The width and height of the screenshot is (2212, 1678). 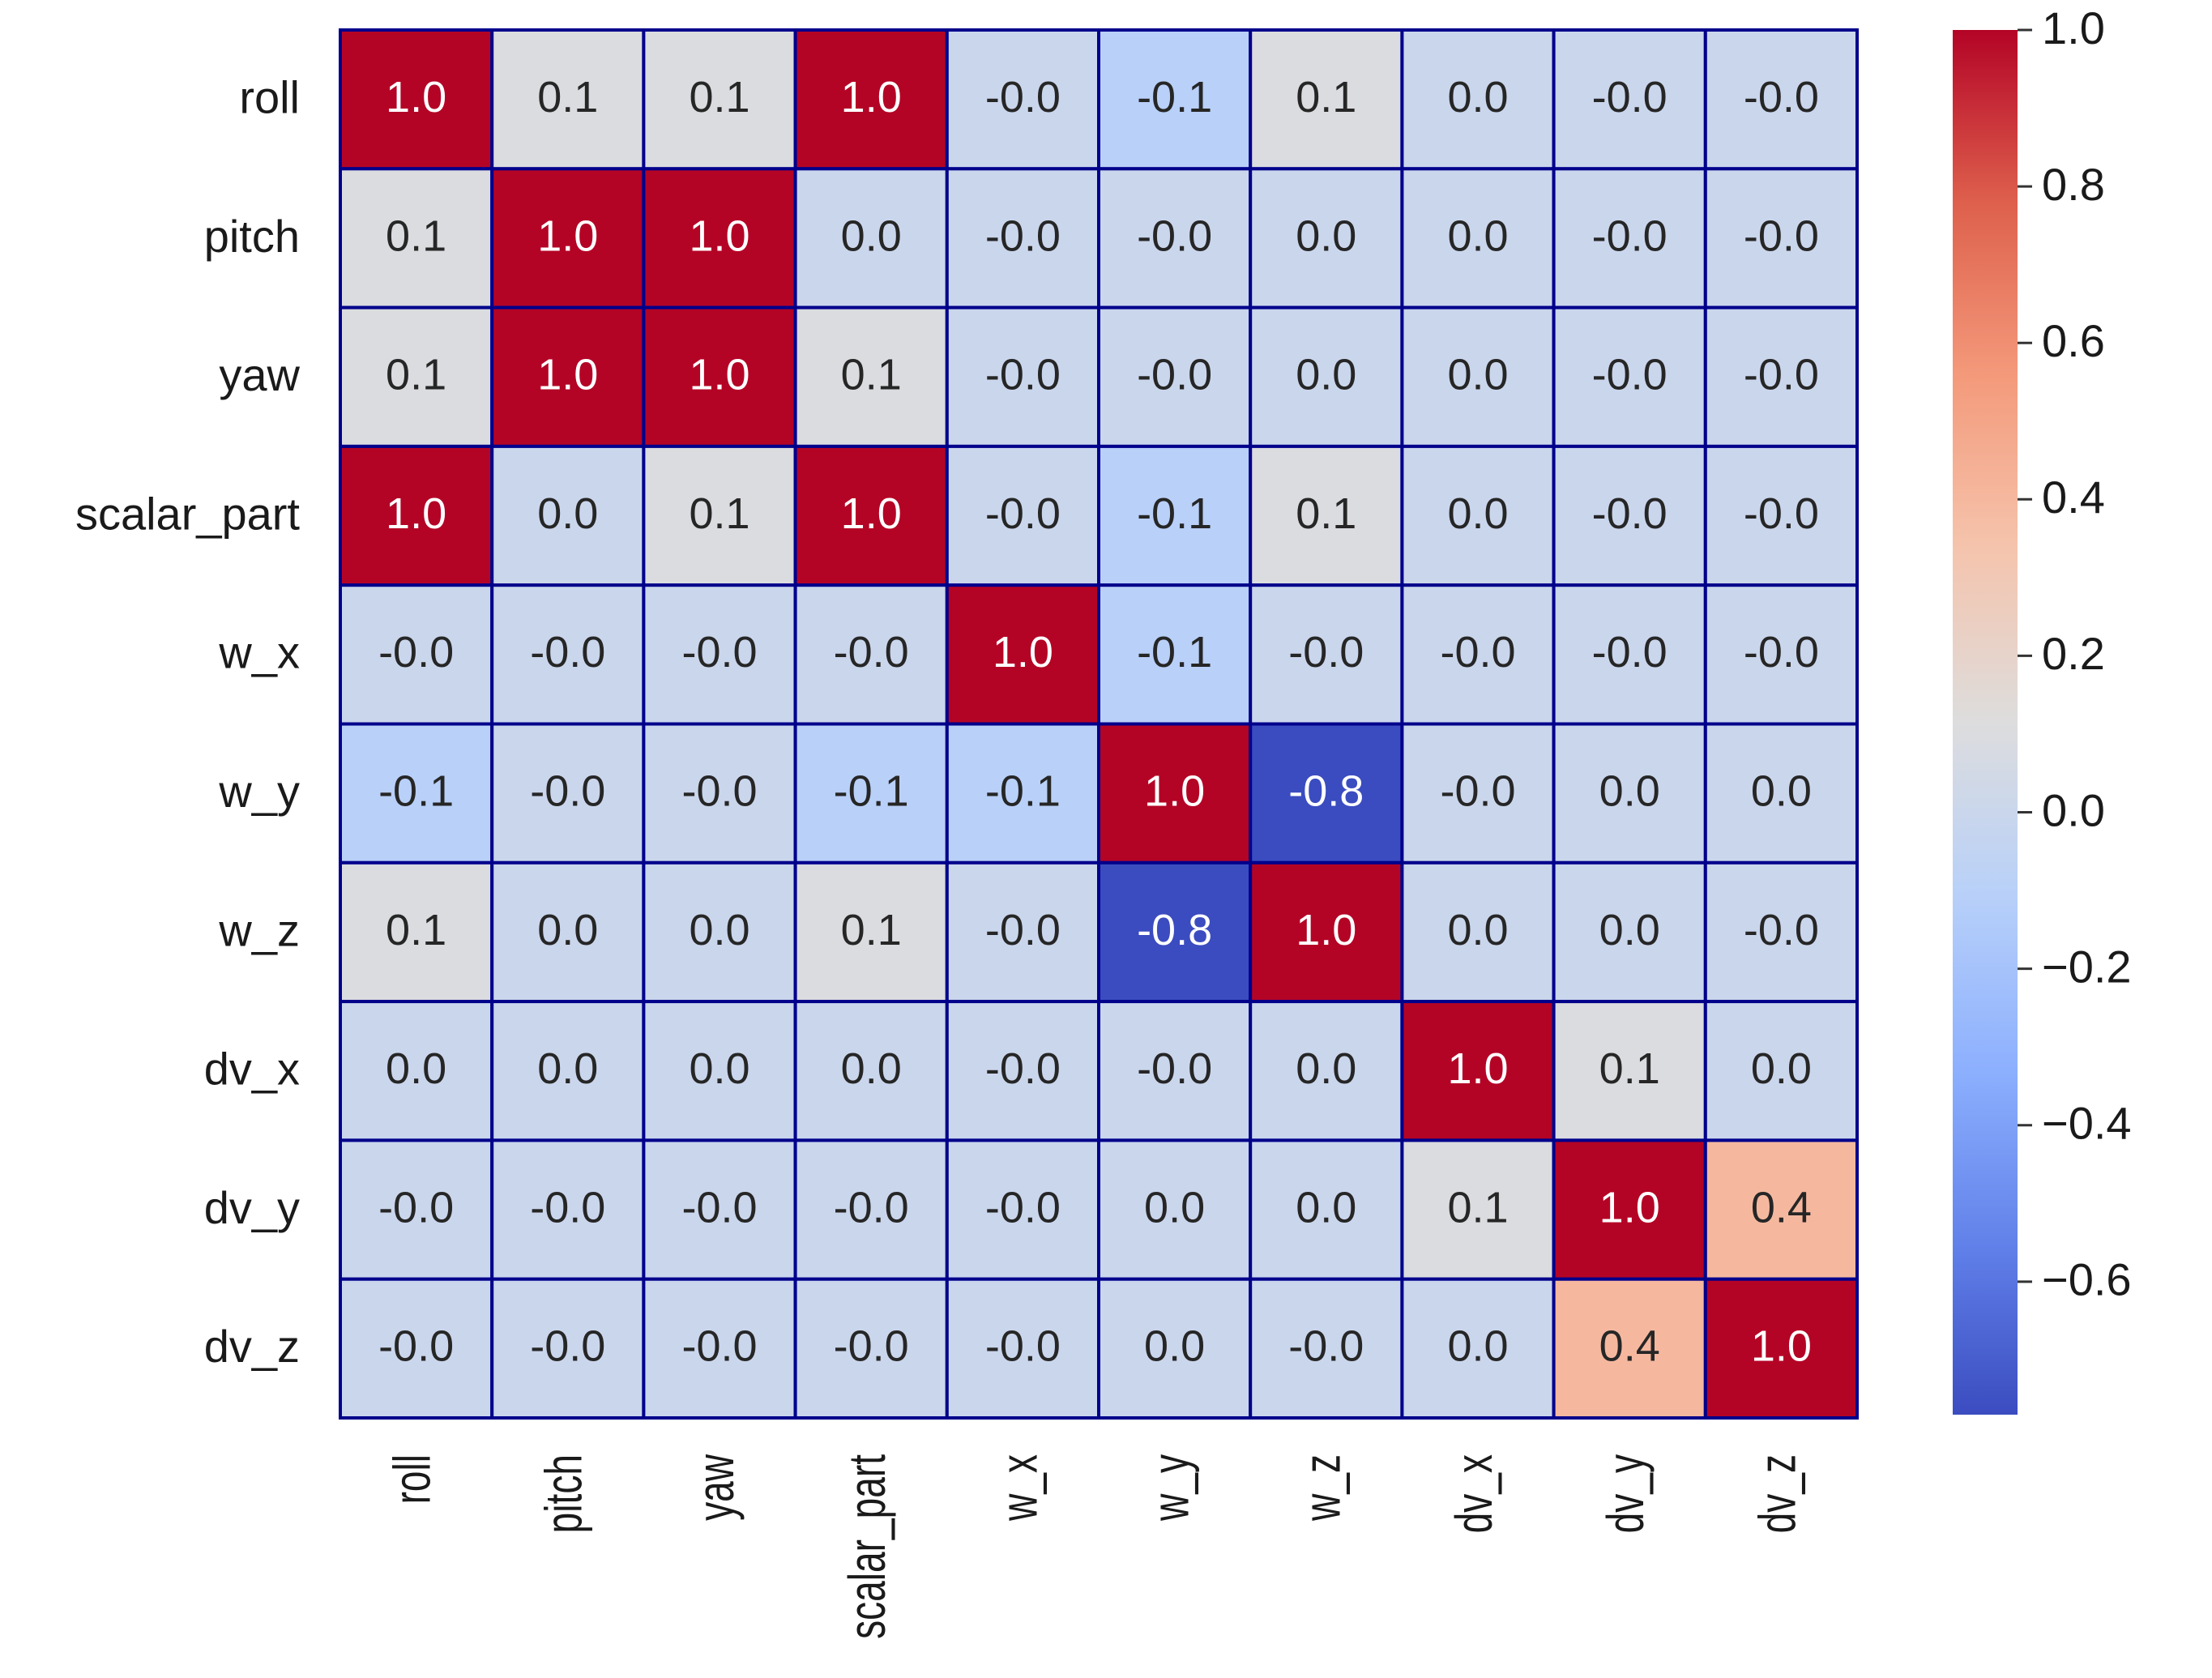 What do you see at coordinates (1474, 1493) in the screenshot?
I see `column-label: dv_x` at bounding box center [1474, 1493].